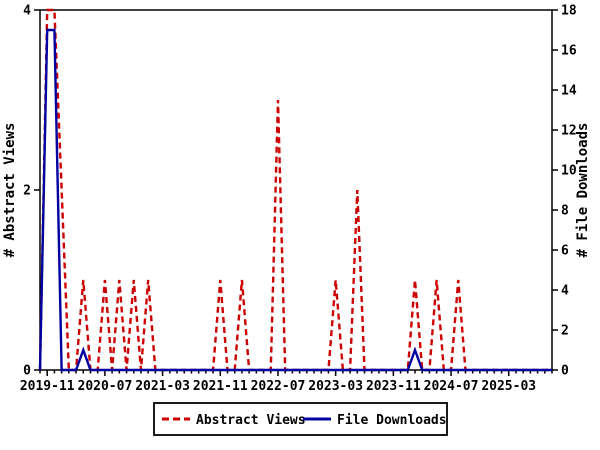 The width and height of the screenshot is (600, 450). Describe the element at coordinates (565, 371) in the screenshot. I see `y-right-tick-label: 0` at that location.